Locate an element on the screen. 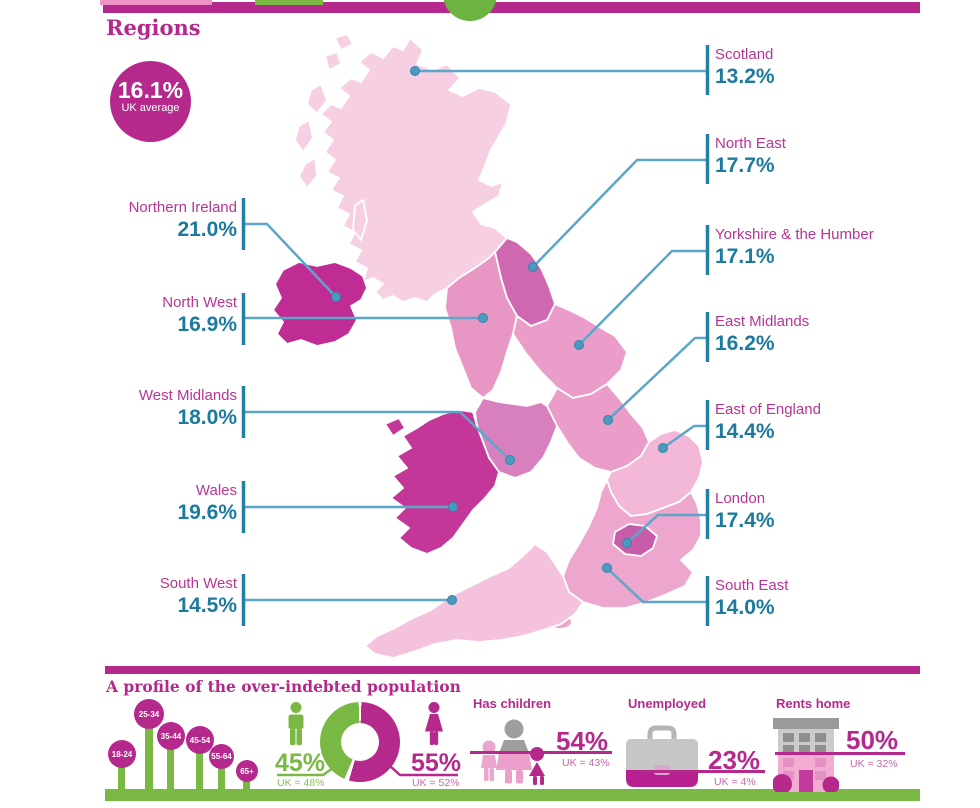  region-label-wales: Wales 19.6% is located at coordinates (137, 503).